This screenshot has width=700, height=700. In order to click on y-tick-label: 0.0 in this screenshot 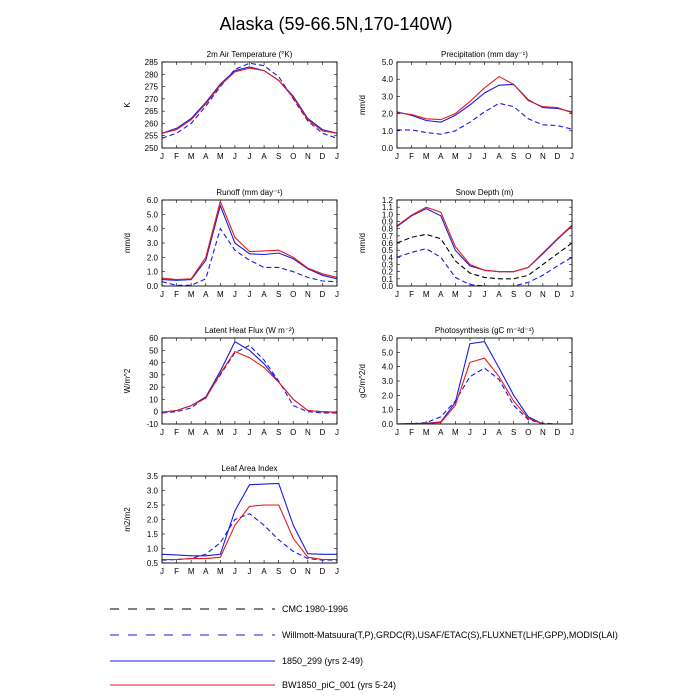, I will do `click(388, 424)`.